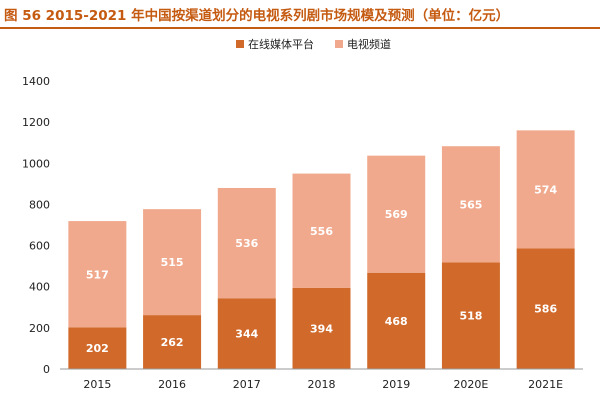 The width and height of the screenshot is (600, 400). I want to click on y-tick-label: 1000, so click(36, 163).